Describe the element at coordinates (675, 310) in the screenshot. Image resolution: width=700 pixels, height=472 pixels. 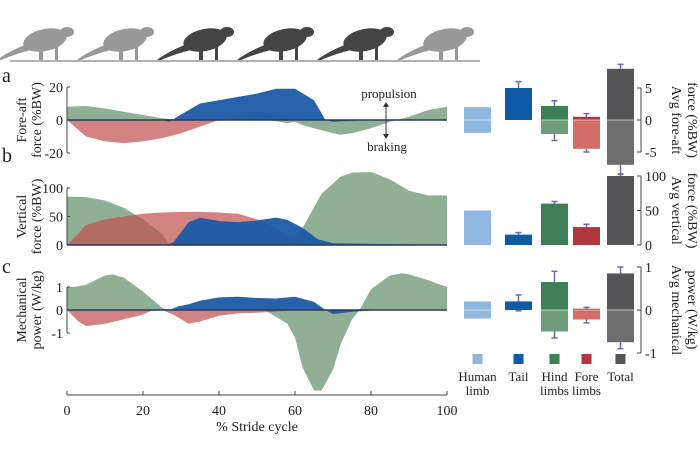
I see `right-y-axis-label-line1: Avg mechanical` at that location.